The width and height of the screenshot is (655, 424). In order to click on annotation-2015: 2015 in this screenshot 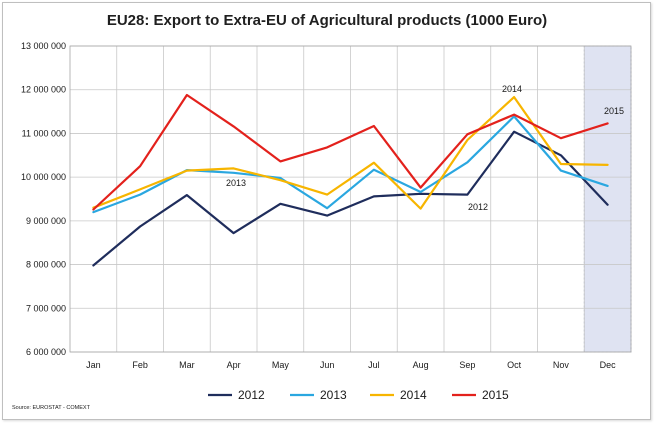, I will do `click(614, 111)`.